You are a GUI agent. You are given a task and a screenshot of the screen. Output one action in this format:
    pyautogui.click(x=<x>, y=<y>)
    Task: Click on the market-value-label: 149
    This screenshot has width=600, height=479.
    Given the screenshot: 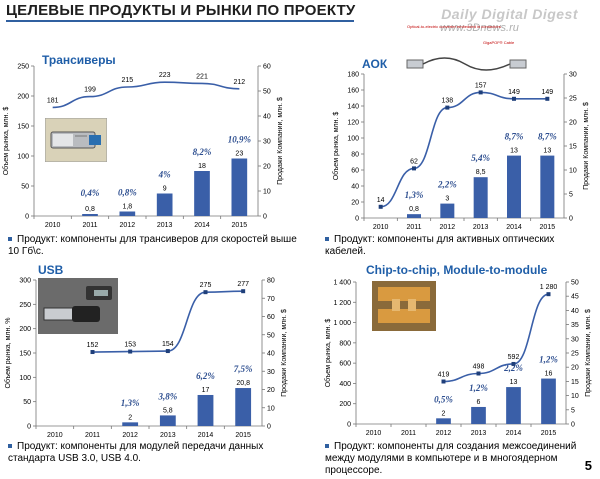 What is the action you would take?
    pyautogui.click(x=547, y=92)
    